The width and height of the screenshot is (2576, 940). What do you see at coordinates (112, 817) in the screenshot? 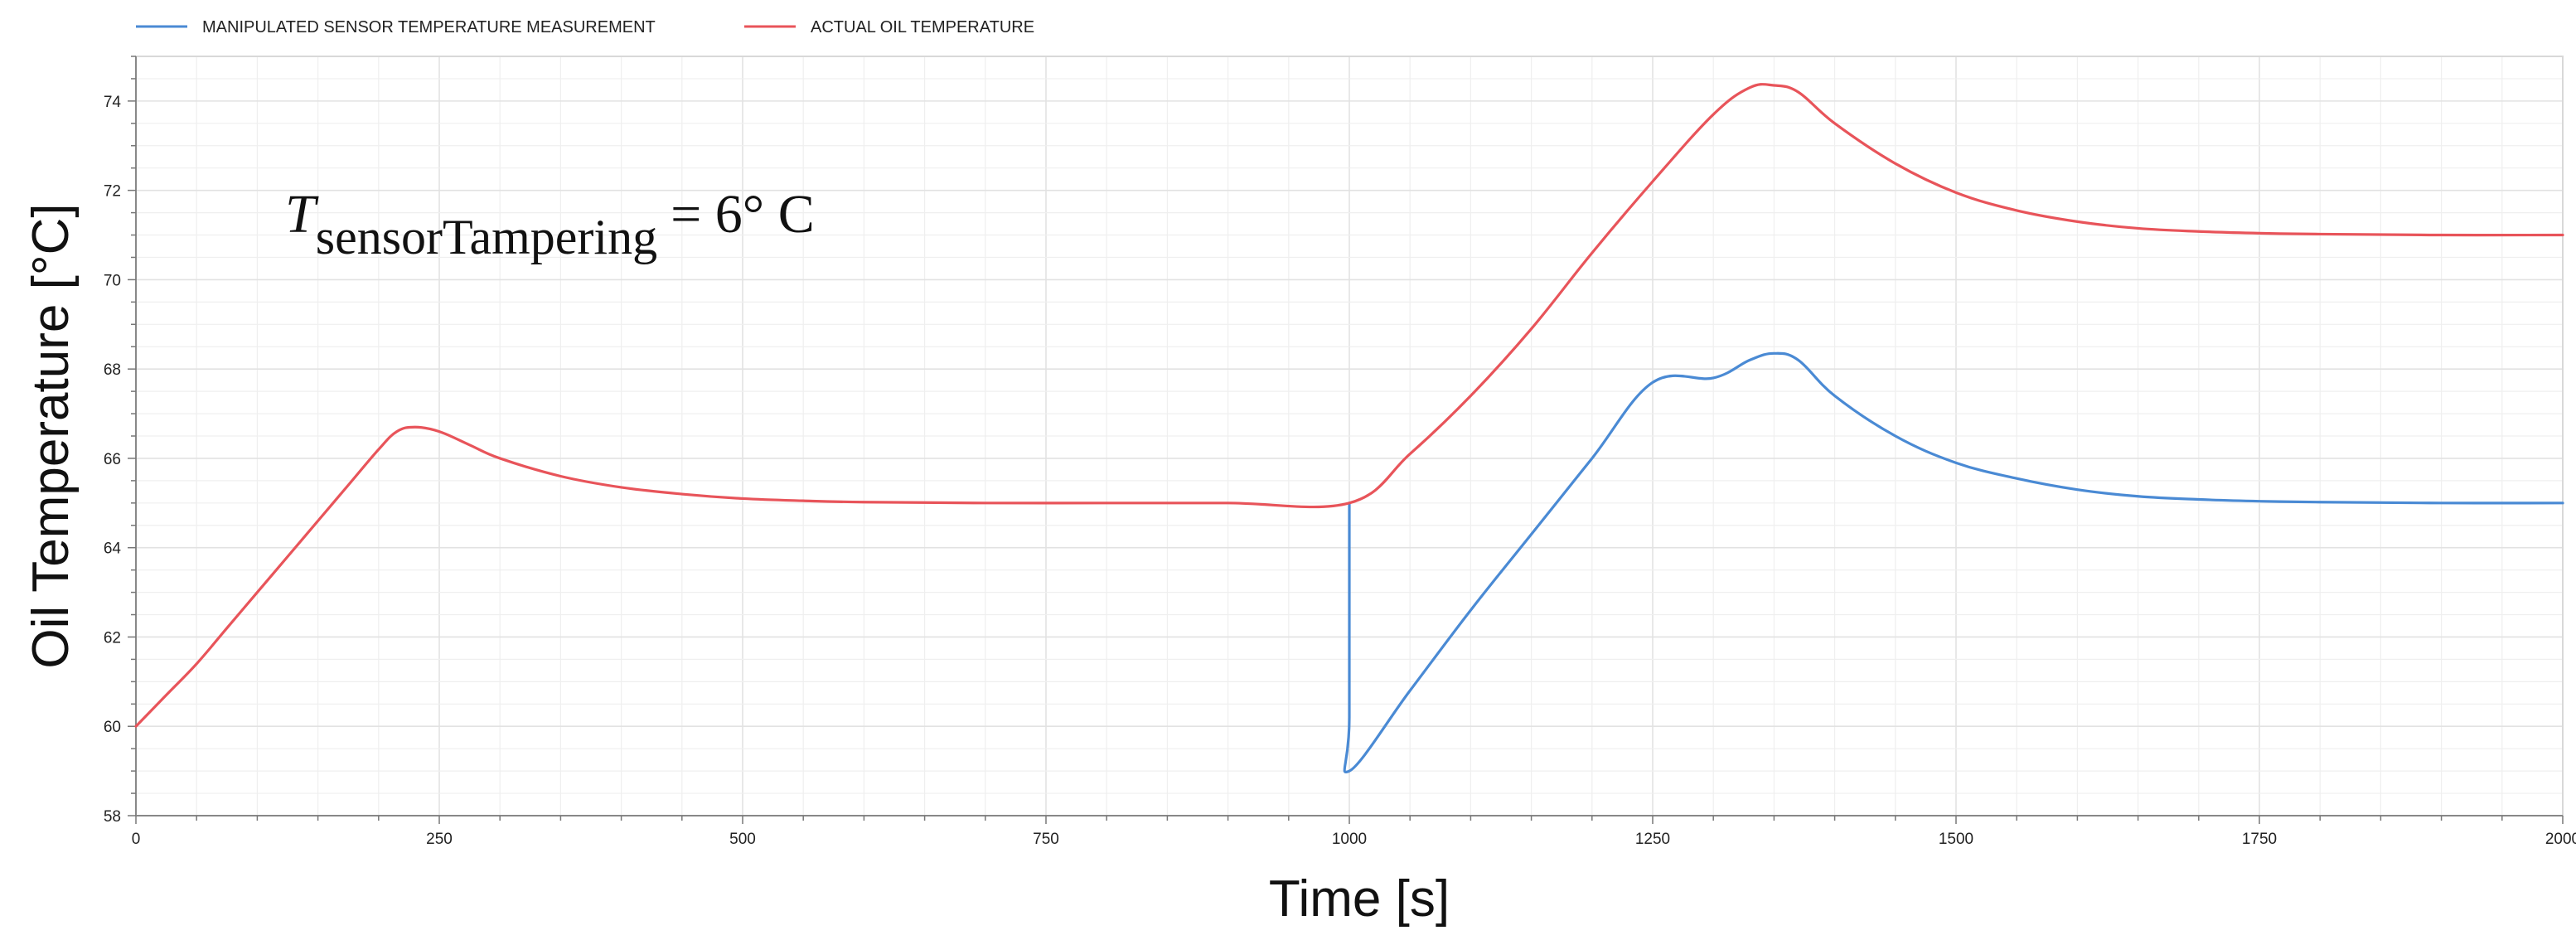
I see `y-tick-label: 58` at bounding box center [112, 817].